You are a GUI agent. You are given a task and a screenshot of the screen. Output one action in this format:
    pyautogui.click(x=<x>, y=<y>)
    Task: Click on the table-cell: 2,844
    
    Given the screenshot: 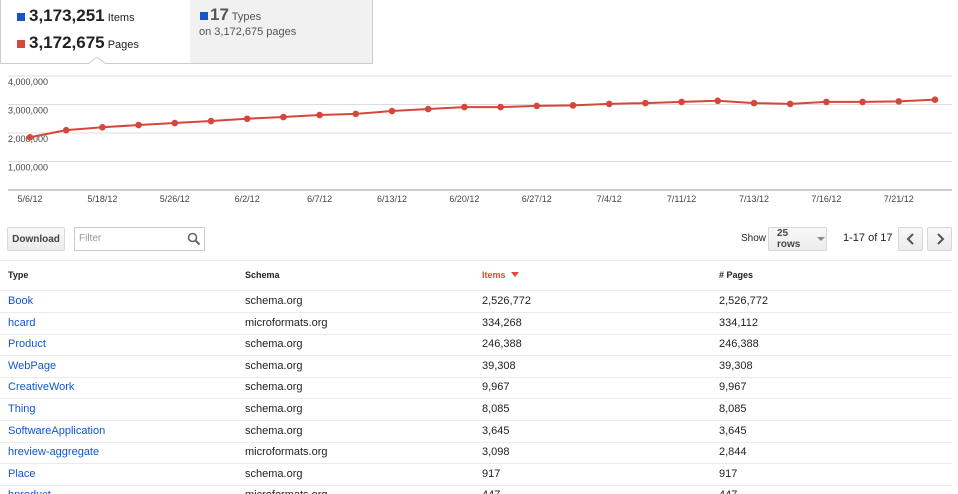 What is the action you would take?
    pyautogui.click(x=733, y=452)
    